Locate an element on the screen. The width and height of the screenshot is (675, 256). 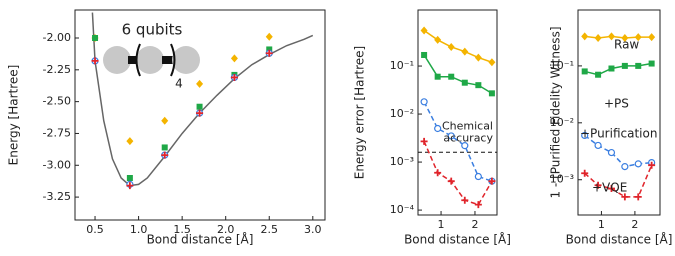
y-tick-label: -2.25 is located at coordinates (57, 69).